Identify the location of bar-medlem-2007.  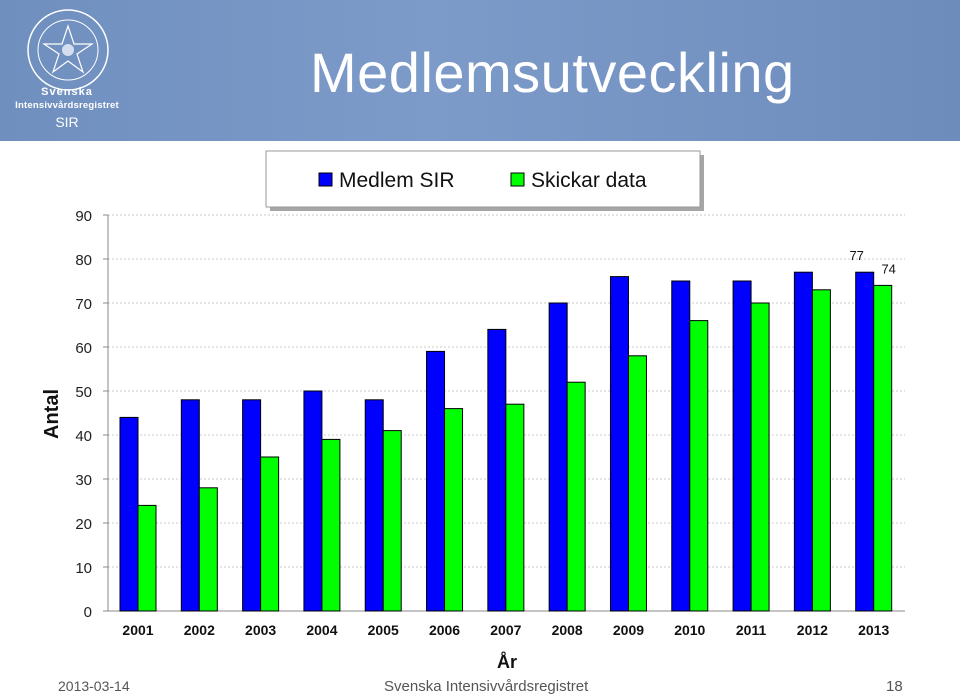
(497, 470).